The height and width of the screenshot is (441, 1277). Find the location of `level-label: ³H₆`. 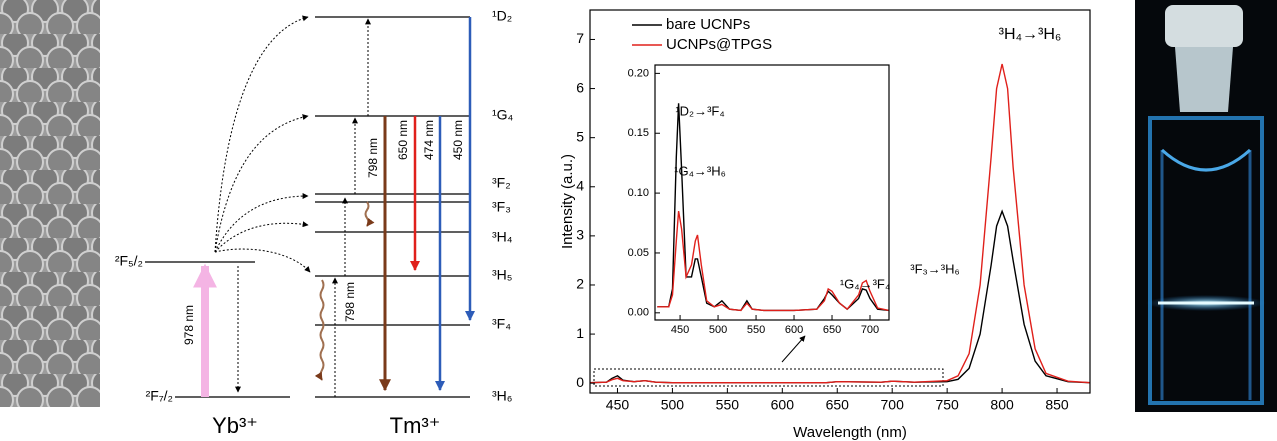

level-label: ³H₆ is located at coordinates (502, 396).